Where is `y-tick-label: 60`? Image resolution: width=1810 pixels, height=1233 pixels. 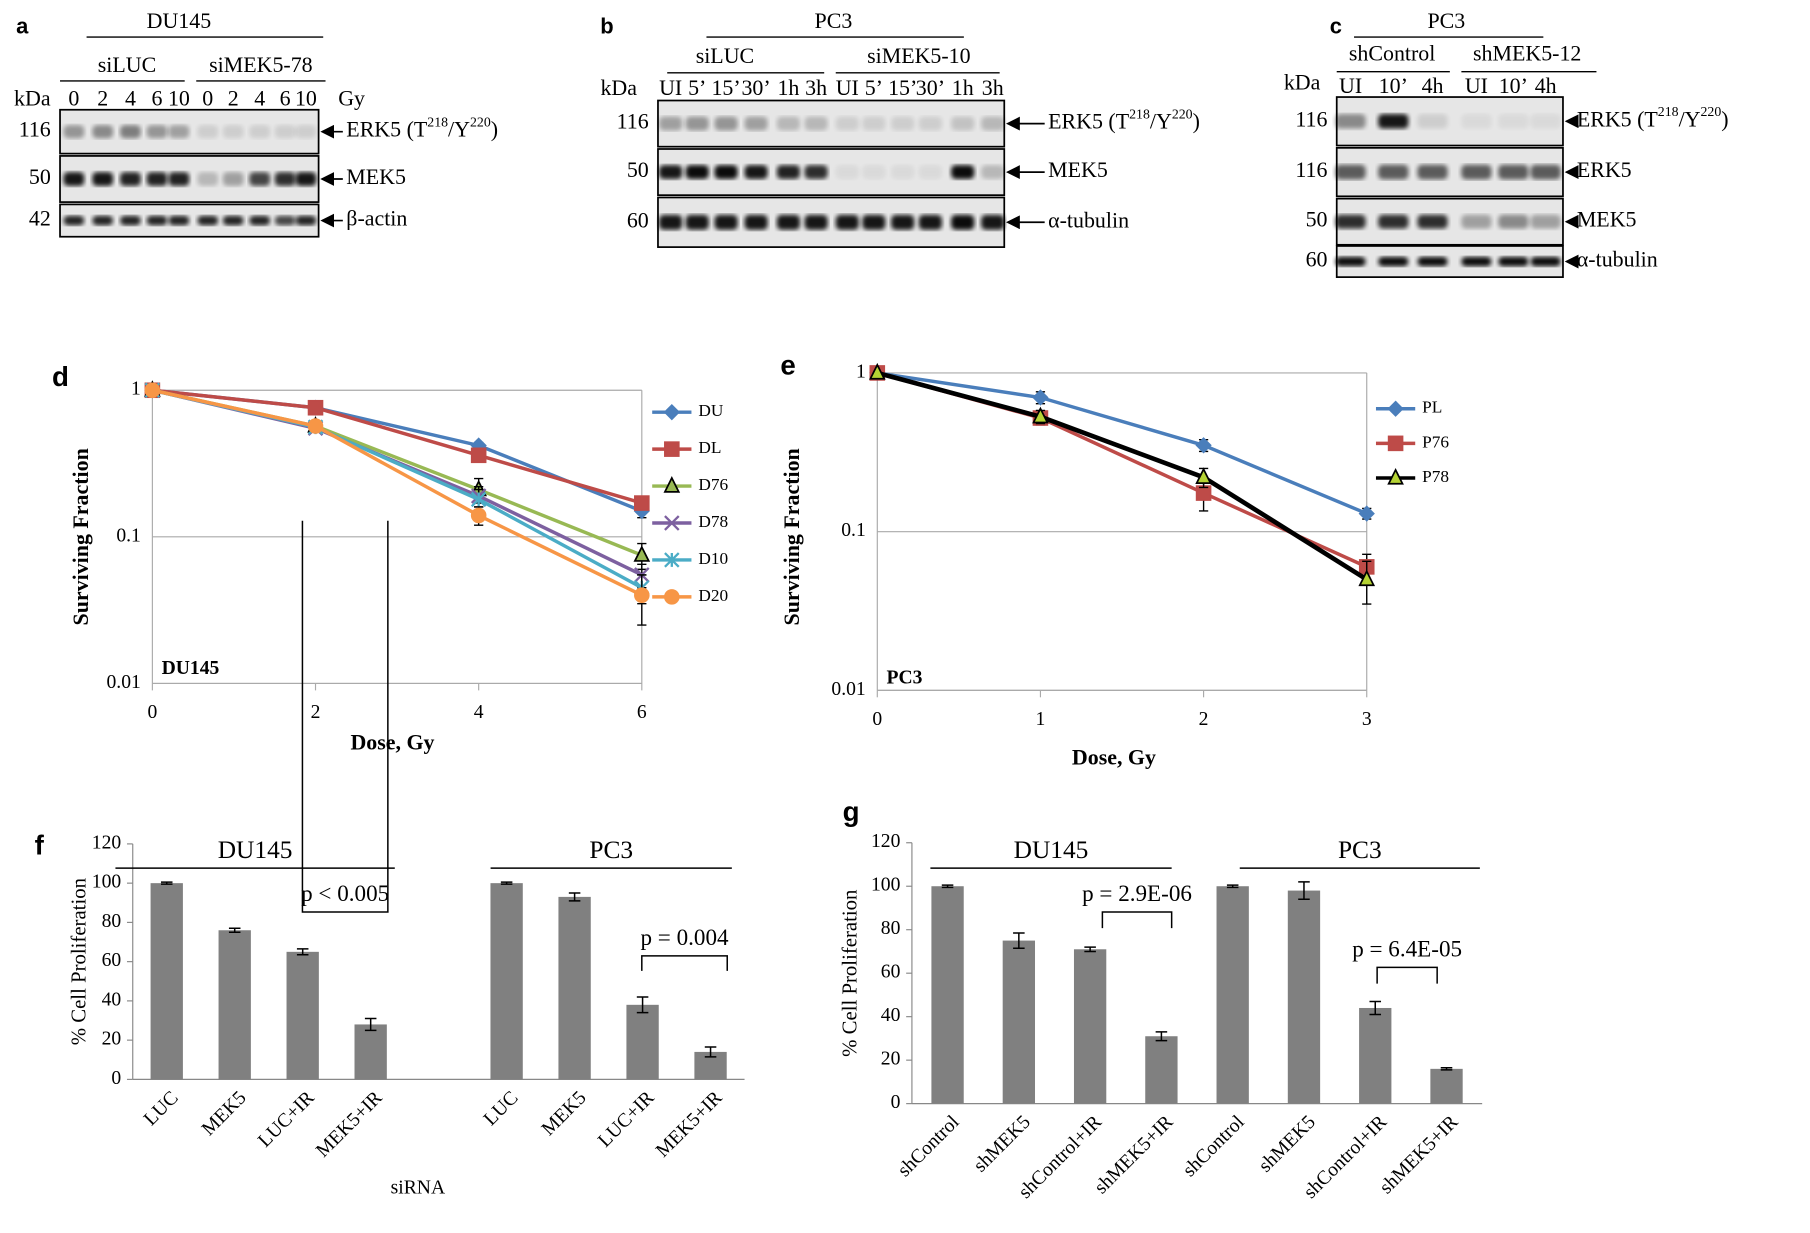
y-tick-label: 60 is located at coordinates (891, 972).